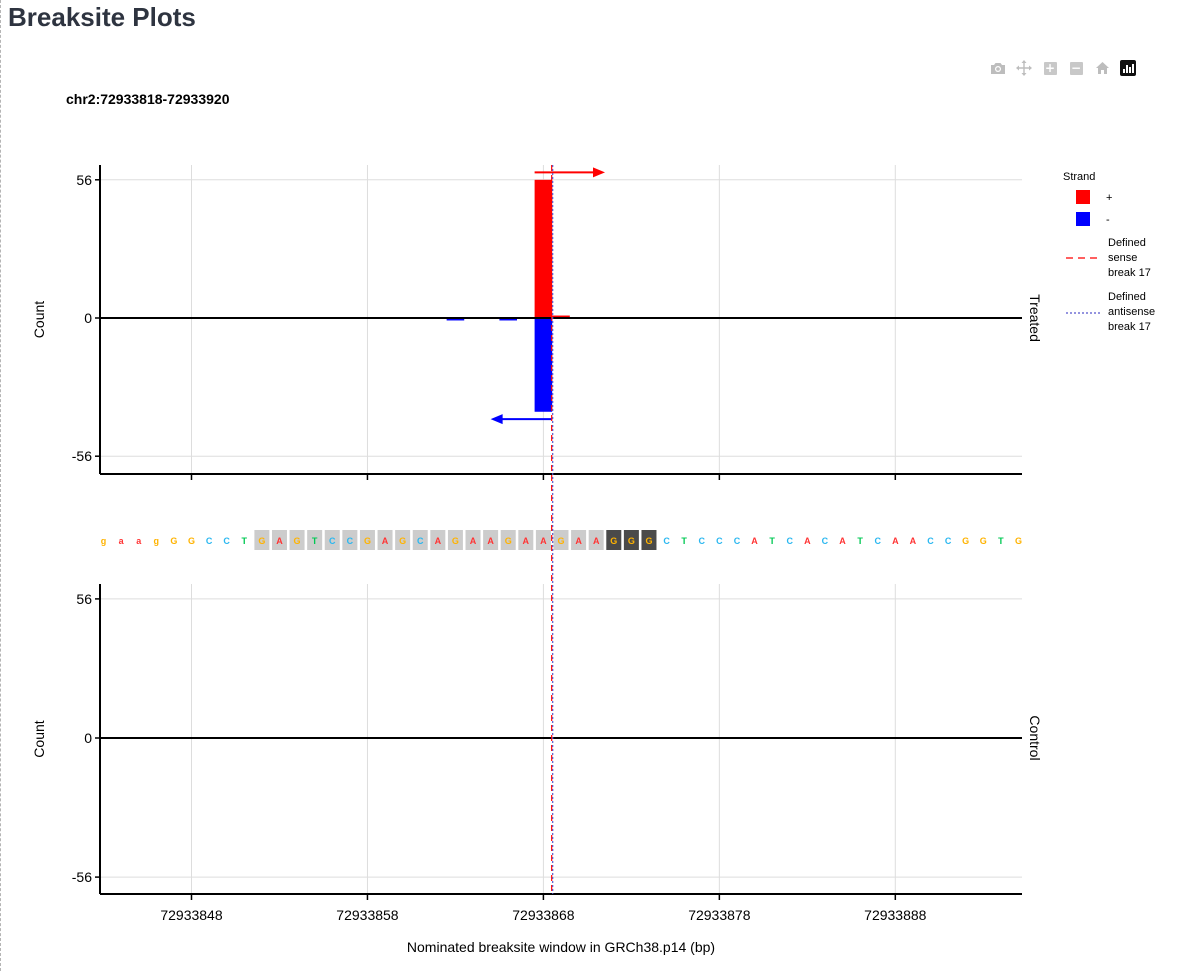 This screenshot has width=1203, height=971. Describe the element at coordinates (719, 915) in the screenshot. I see `x-tick-label: 72933878` at that location.